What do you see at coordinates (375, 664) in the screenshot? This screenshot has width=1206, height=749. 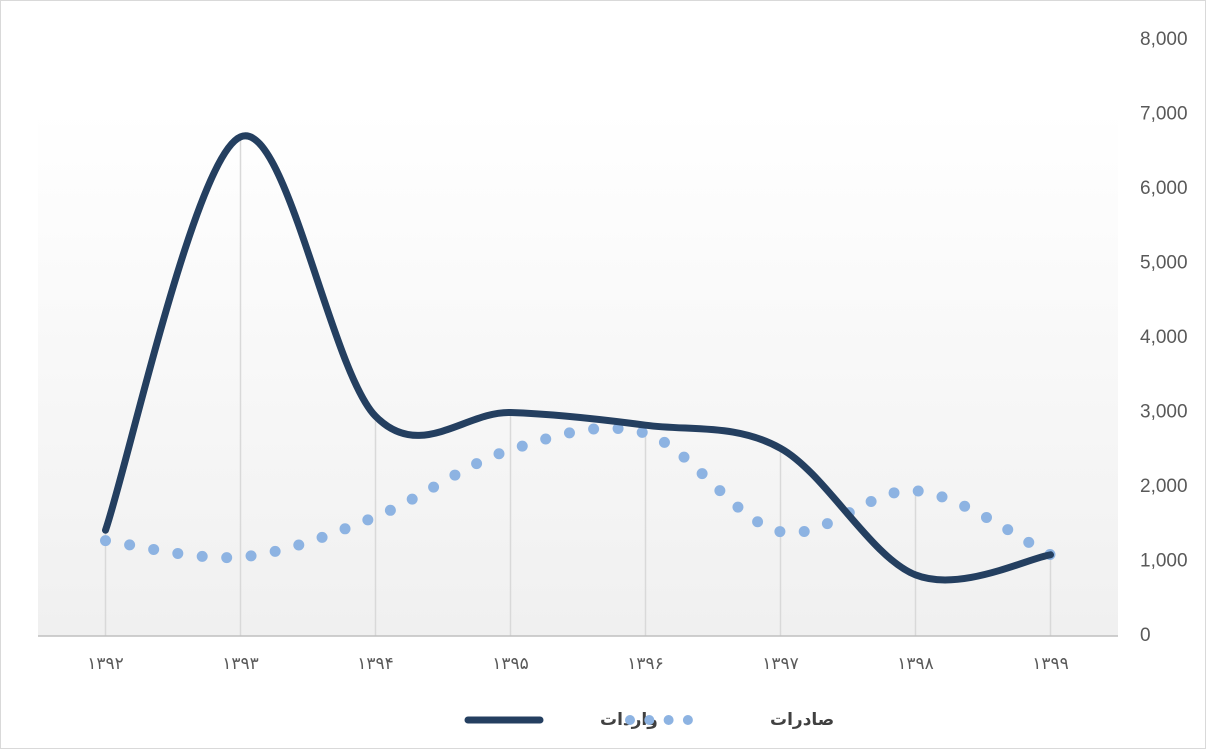 I see `x-tick-label: ۱۳۹۴` at bounding box center [375, 664].